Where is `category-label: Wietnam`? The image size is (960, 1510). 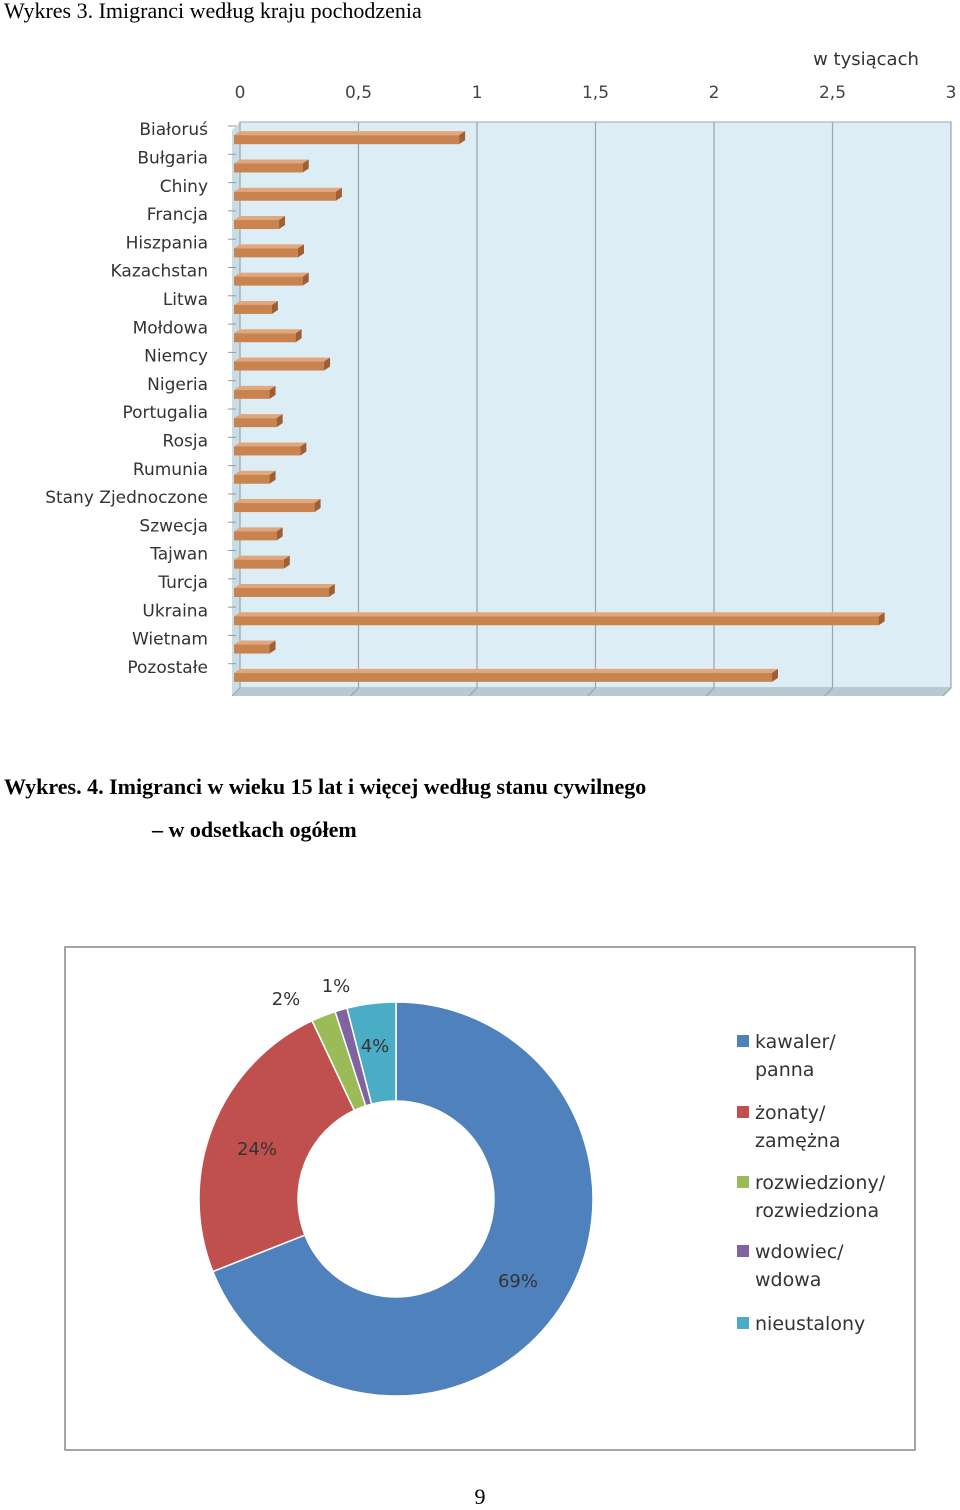 category-label: Wietnam is located at coordinates (170, 640).